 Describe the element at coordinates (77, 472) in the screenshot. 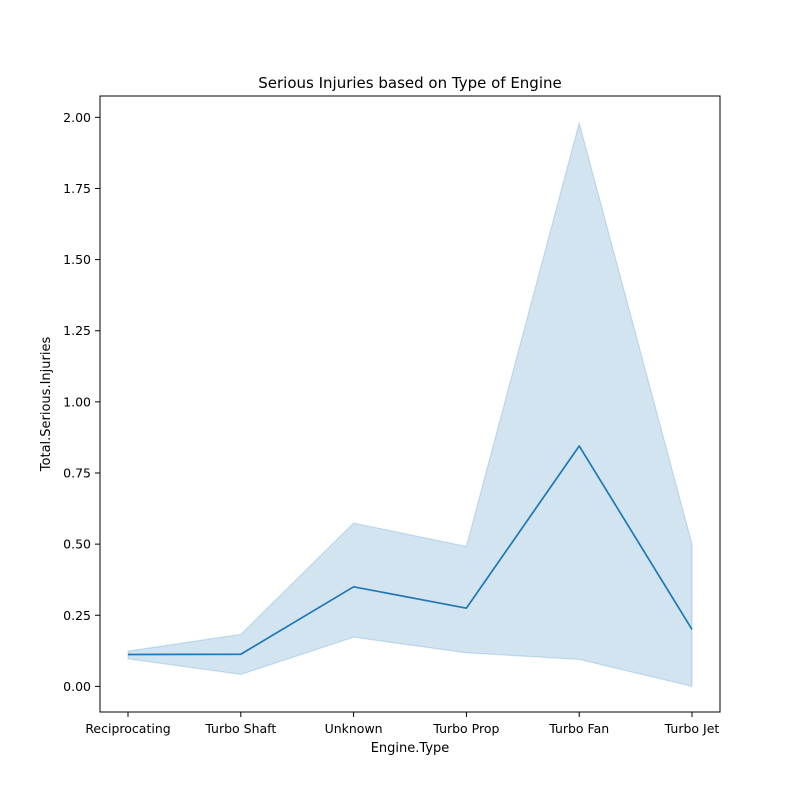

I see `y-tick-label: 0.75` at that location.